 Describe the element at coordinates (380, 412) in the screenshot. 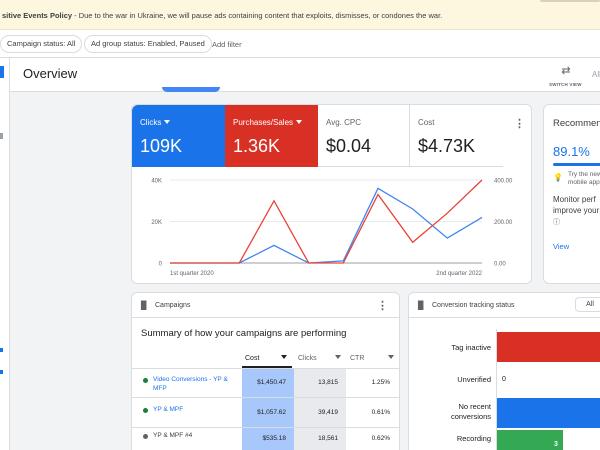

I see `cell-ctr: 0.61%` at that location.